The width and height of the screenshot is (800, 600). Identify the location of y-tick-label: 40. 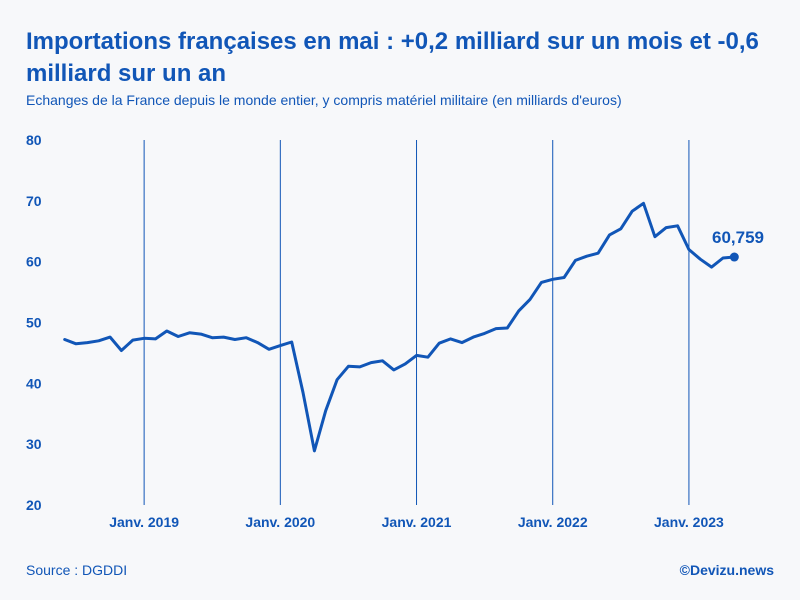
(34, 383).